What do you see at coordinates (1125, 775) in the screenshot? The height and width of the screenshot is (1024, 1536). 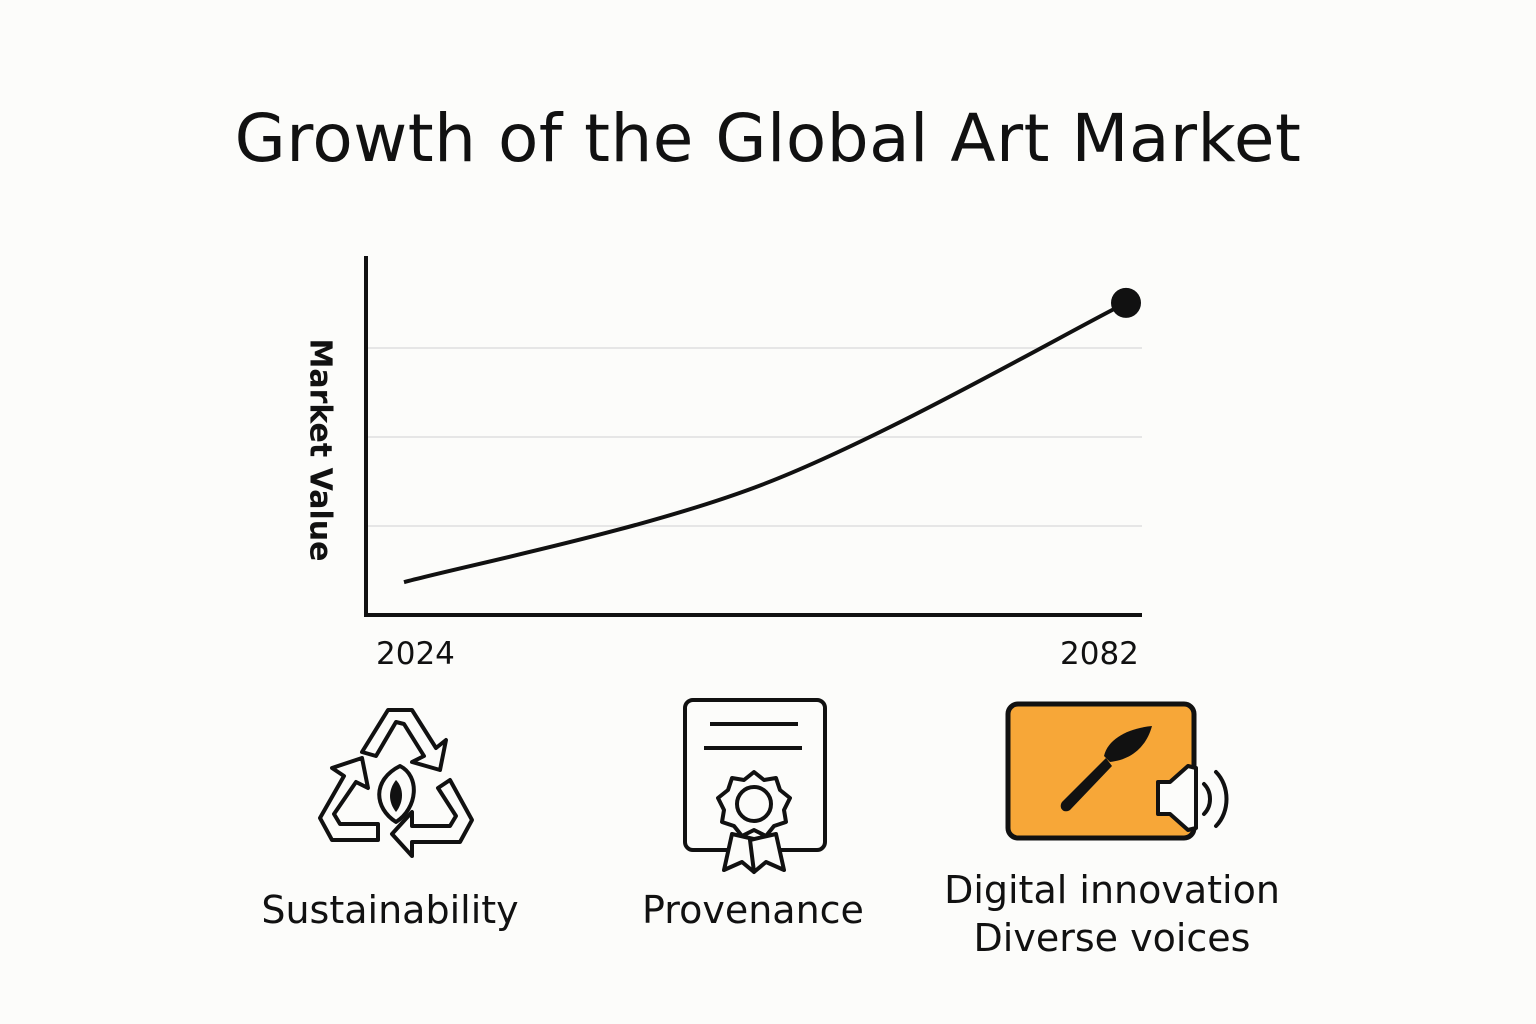 I see `brush-screen-icon` at bounding box center [1125, 775].